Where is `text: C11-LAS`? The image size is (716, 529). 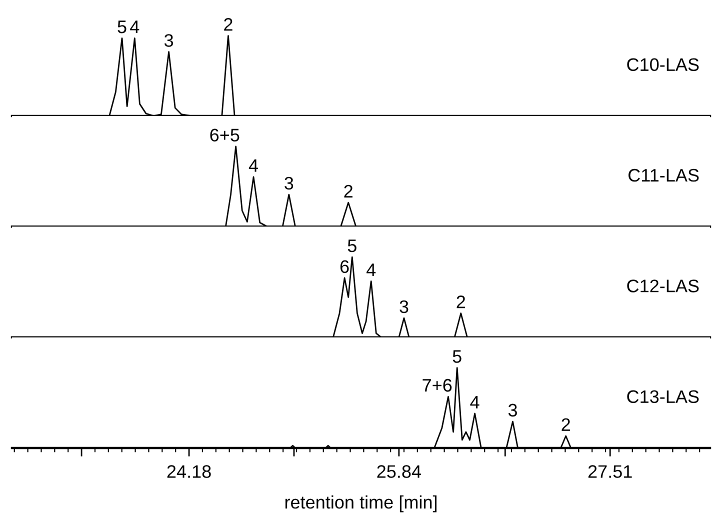
text: C11-LAS is located at coordinates (663, 175).